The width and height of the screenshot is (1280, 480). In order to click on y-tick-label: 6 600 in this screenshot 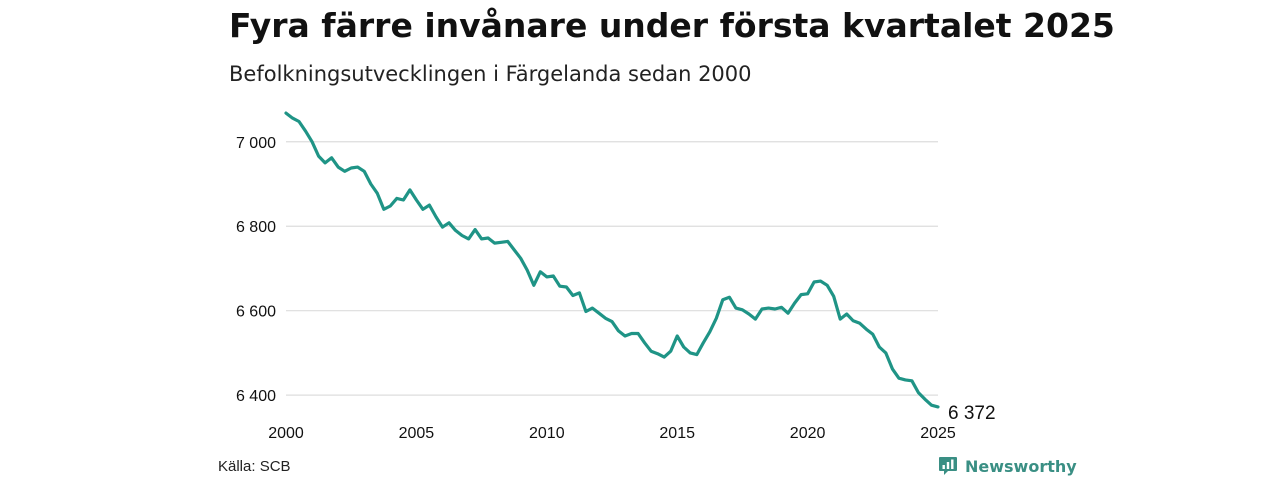, I will do `click(256, 312)`.